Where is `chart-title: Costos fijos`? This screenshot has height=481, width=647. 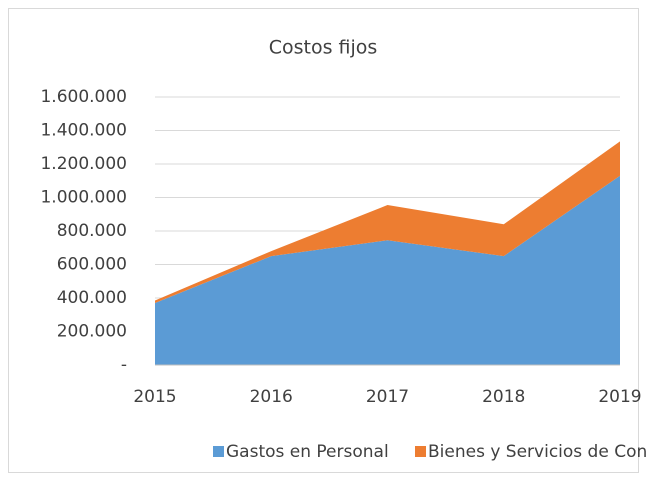 chart-title: Costos fijos is located at coordinates (323, 48).